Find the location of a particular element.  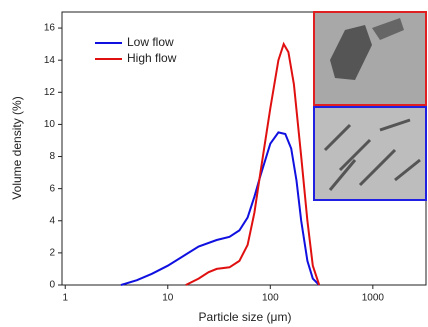

x-axis-label: Particle size (μm) is located at coordinates (245, 317).